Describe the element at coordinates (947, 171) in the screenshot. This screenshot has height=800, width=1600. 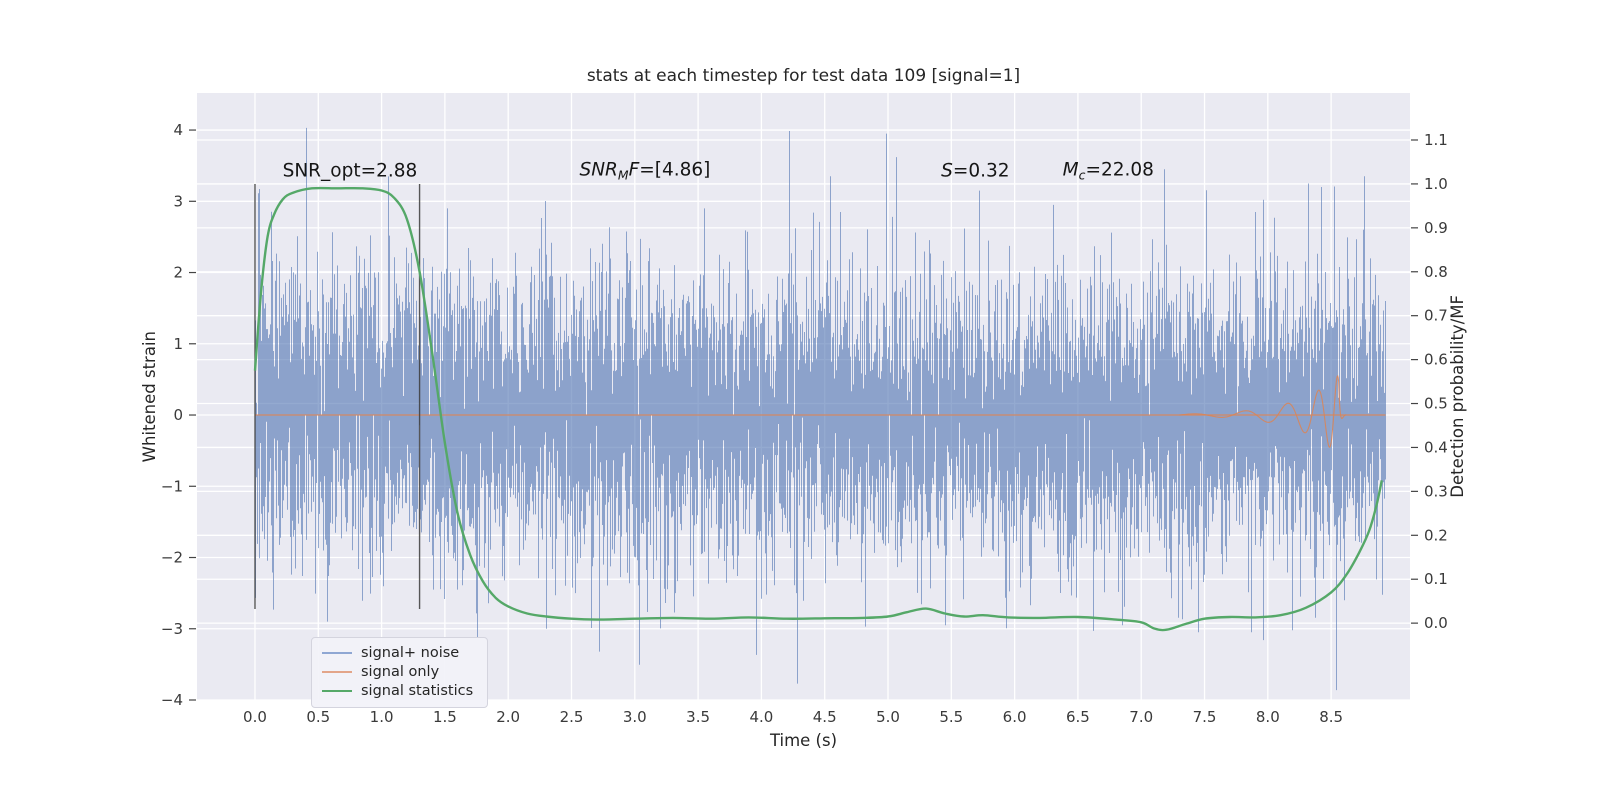
I see `annotation-text: S` at that location.